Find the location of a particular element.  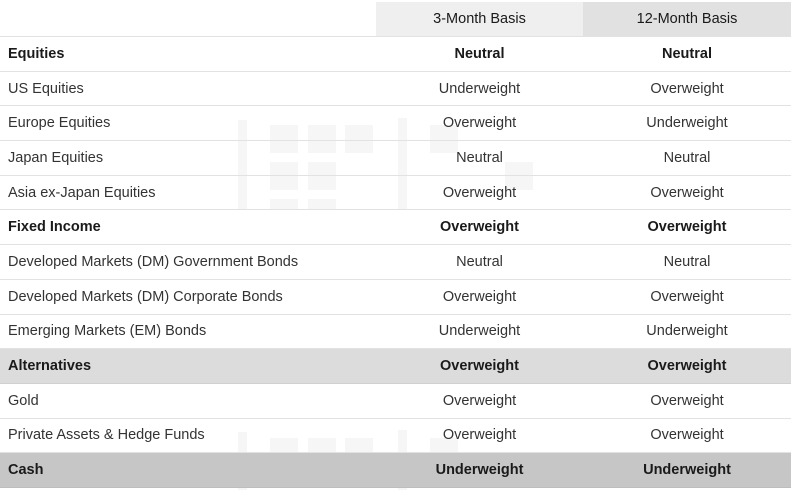

row-label: Europe Equities is located at coordinates (59, 123).